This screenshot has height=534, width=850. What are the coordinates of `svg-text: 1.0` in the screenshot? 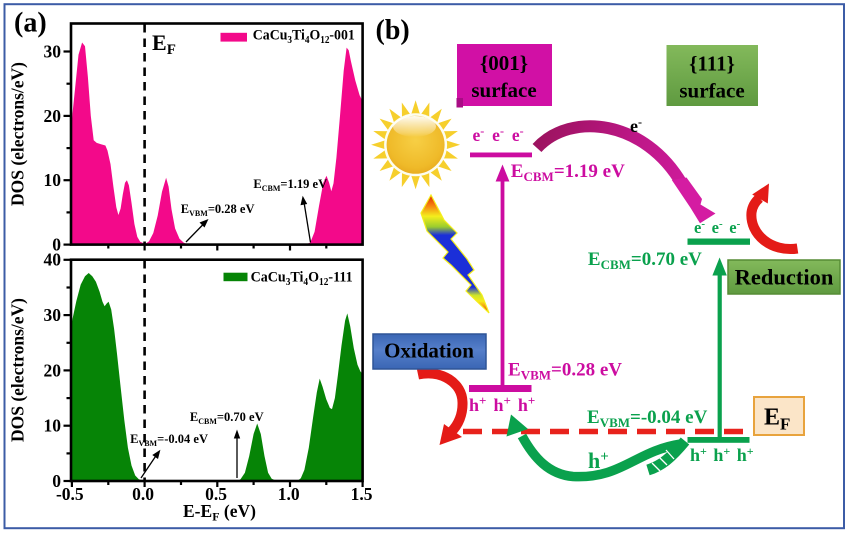 It's located at (289, 494).